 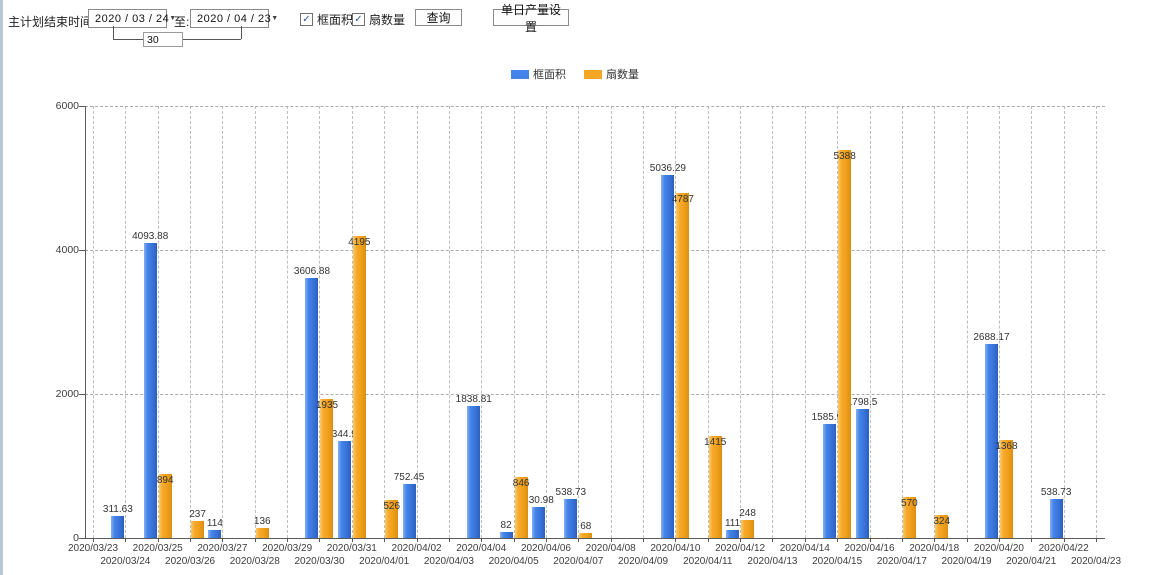 I want to click on bar-value-label: 1344.95, so click(x=344, y=435).